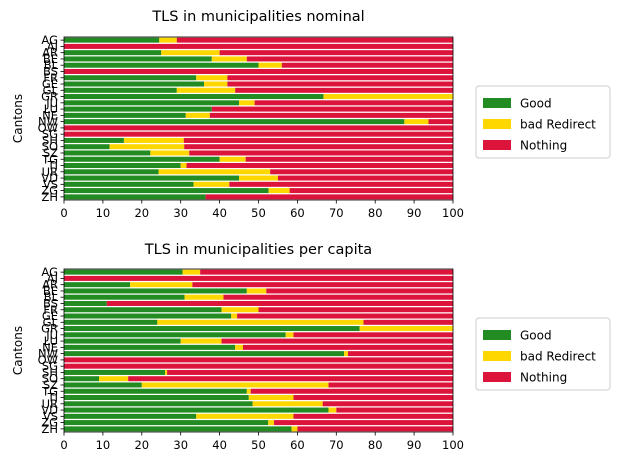 The image size is (625, 470). What do you see at coordinates (191, 272) in the screenshot?
I see `bar-bad-redirect-ag` at bounding box center [191, 272].